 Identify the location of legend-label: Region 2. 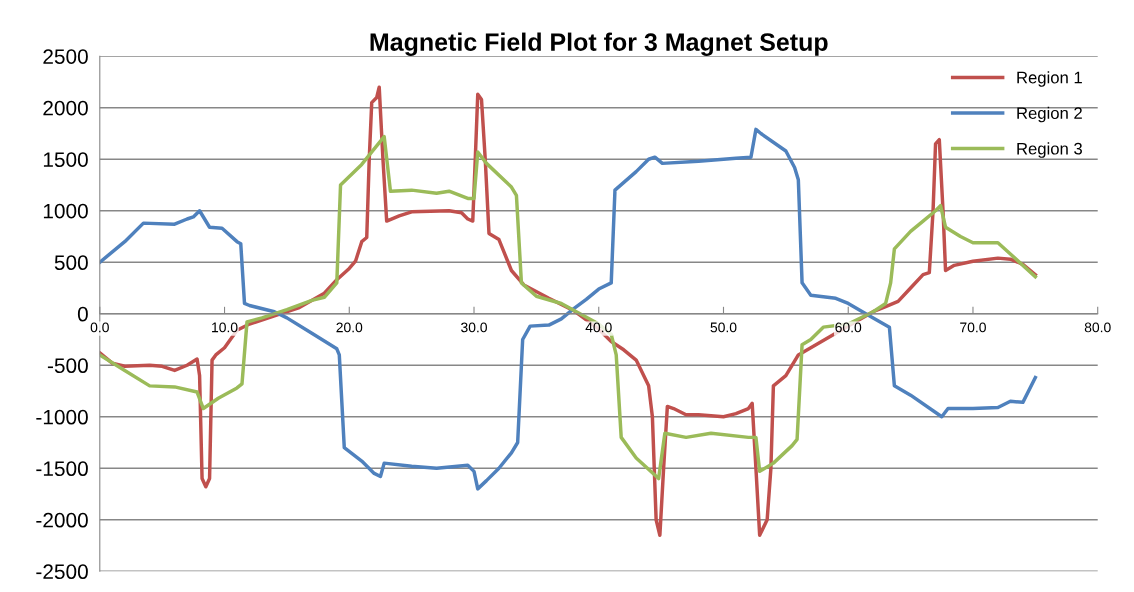
(1049, 114).